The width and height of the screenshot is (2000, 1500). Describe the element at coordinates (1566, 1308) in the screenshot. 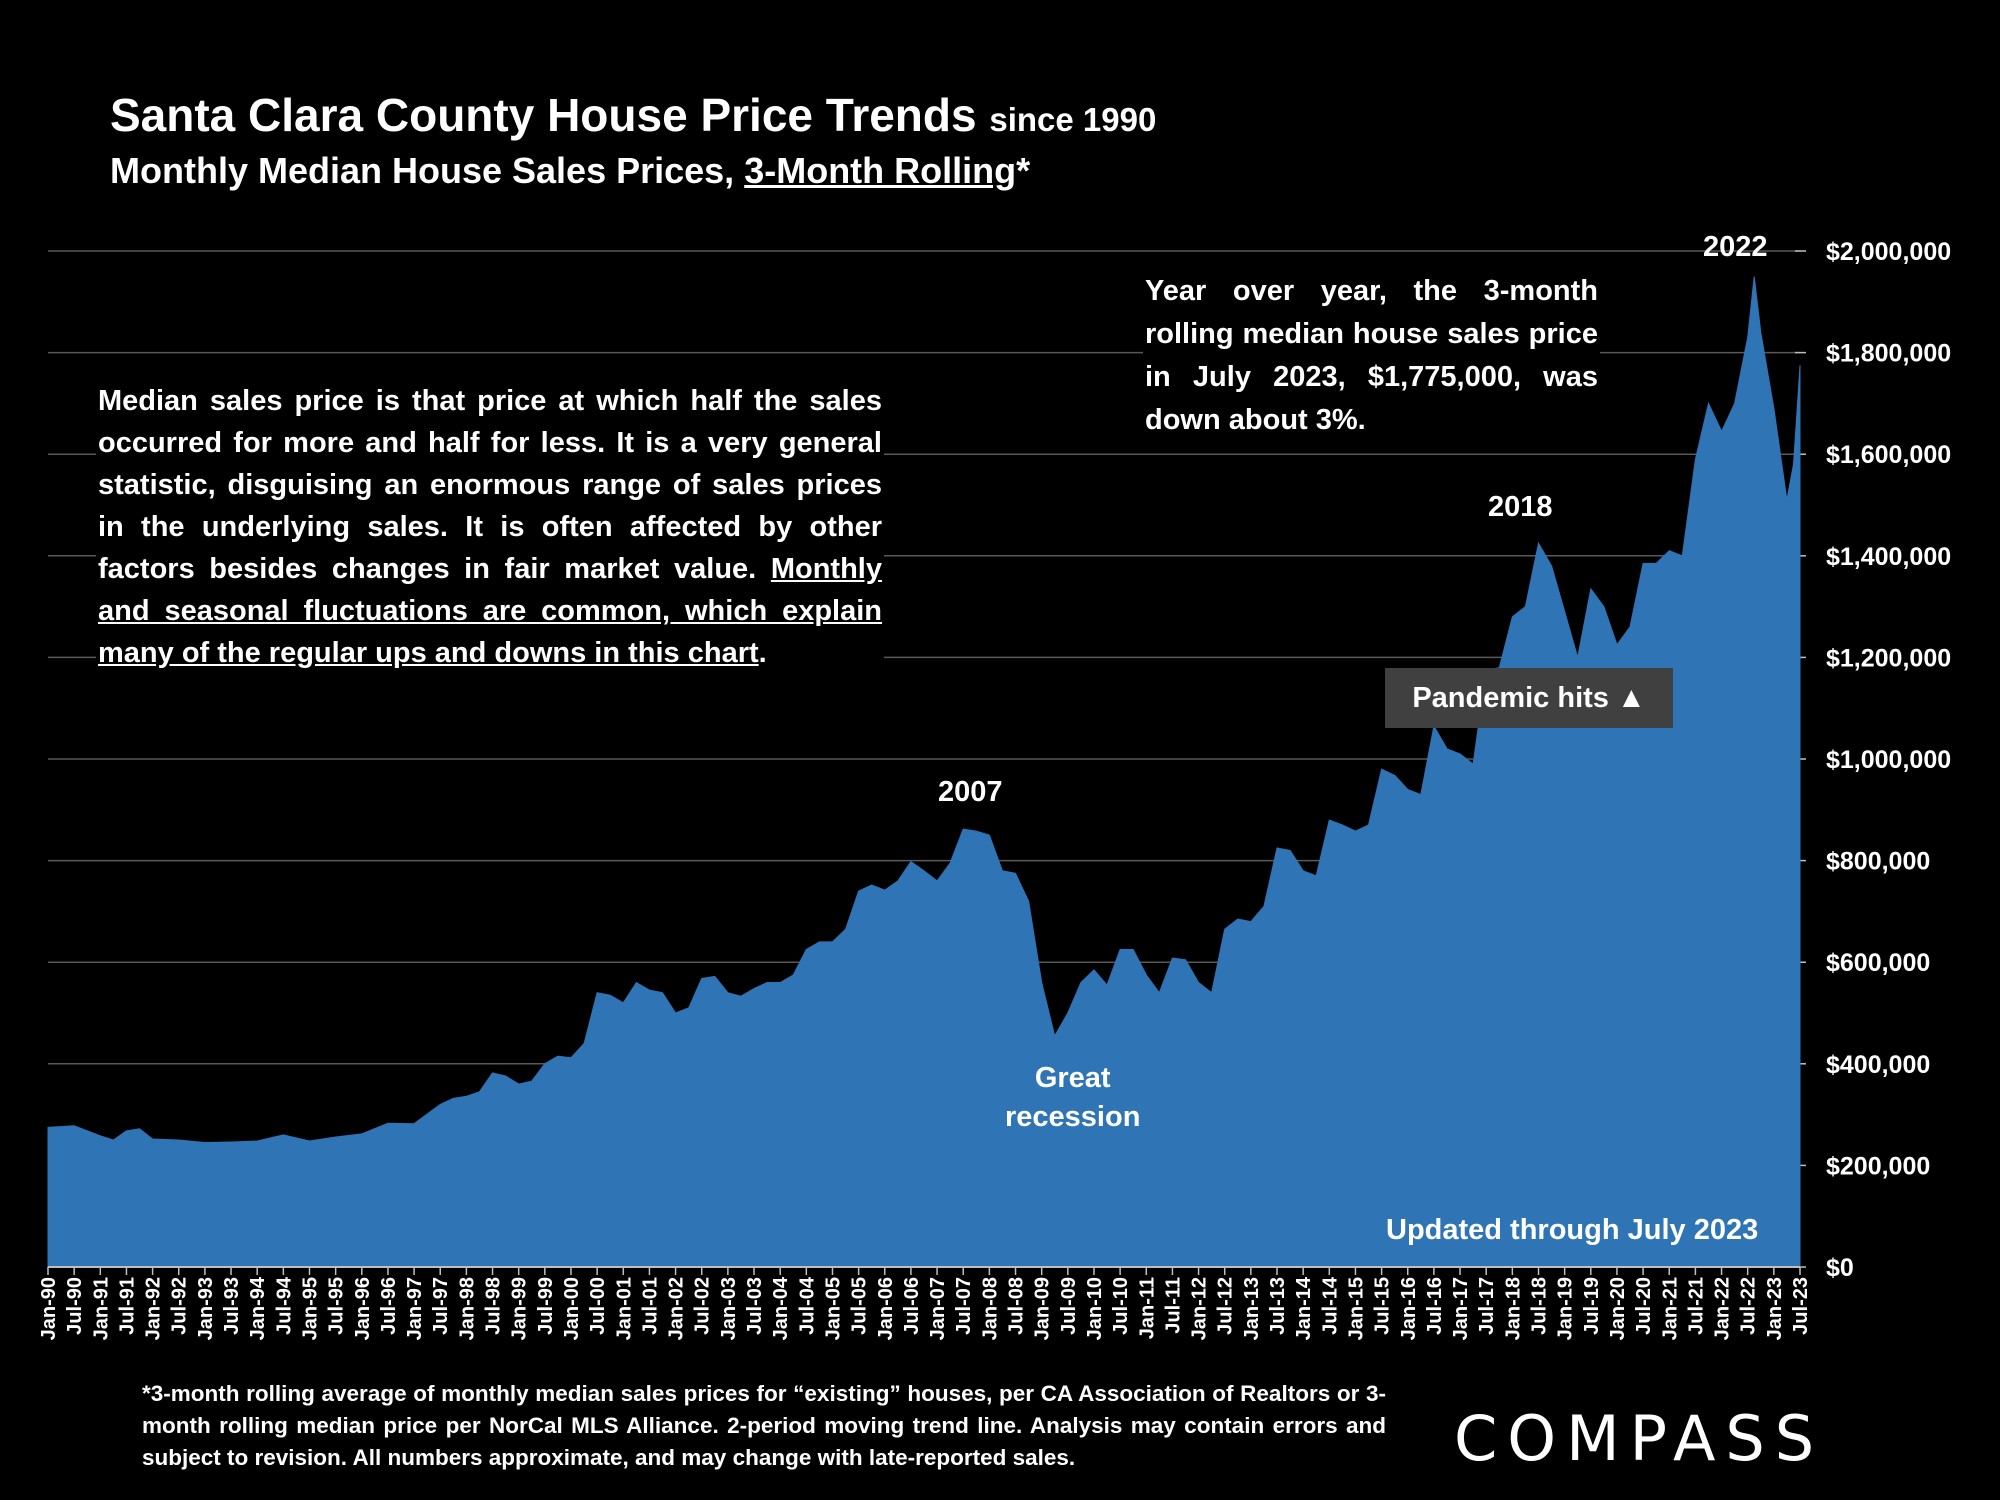

I see `x-tick-label: Jan-19` at that location.